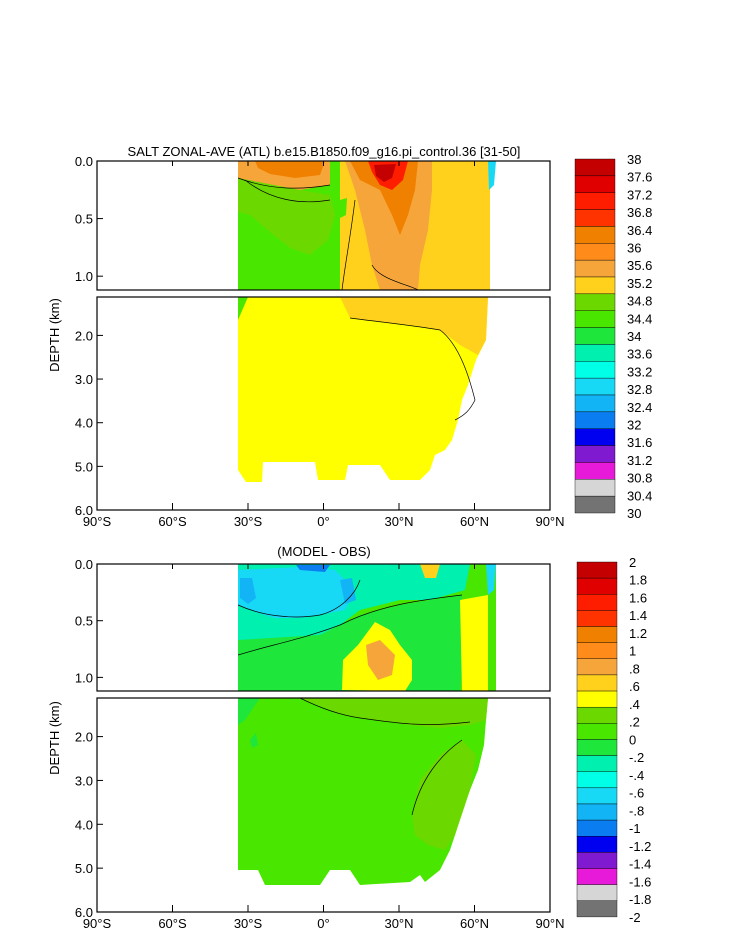 This screenshot has width=733, height=945. I want to click on colorbar-label: .4, so click(634, 704).